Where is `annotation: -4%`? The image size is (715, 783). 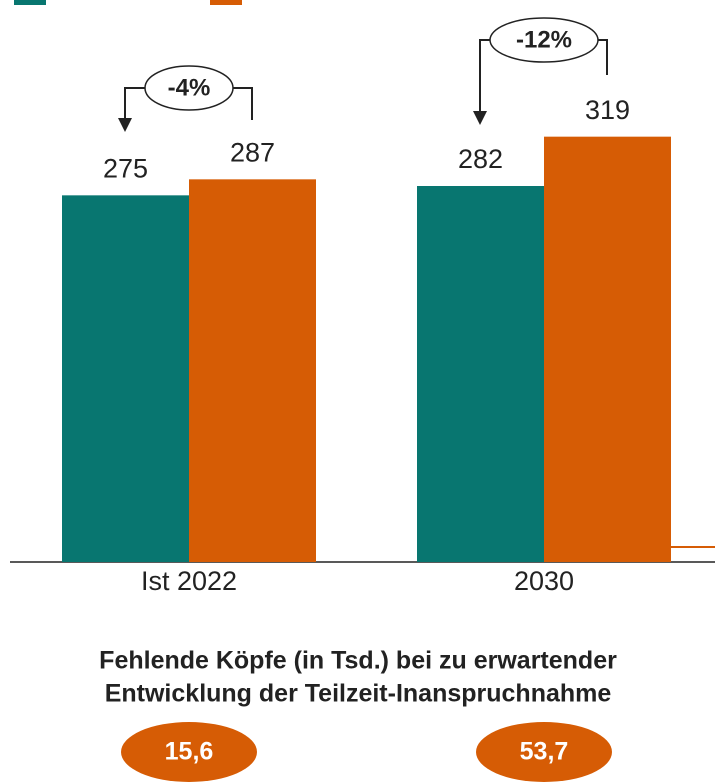
annotation: -4% is located at coordinates (189, 87).